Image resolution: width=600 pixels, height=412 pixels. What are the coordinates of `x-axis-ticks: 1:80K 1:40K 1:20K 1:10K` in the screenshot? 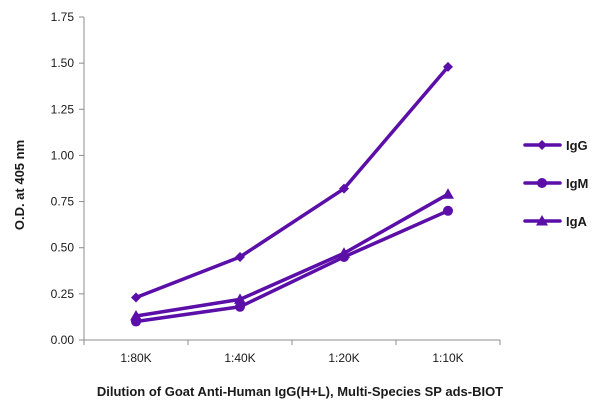 It's located at (292, 352).